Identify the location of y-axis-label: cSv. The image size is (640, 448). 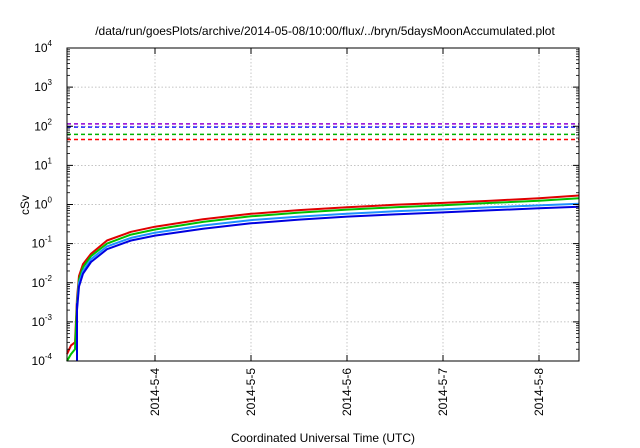
(25, 205).